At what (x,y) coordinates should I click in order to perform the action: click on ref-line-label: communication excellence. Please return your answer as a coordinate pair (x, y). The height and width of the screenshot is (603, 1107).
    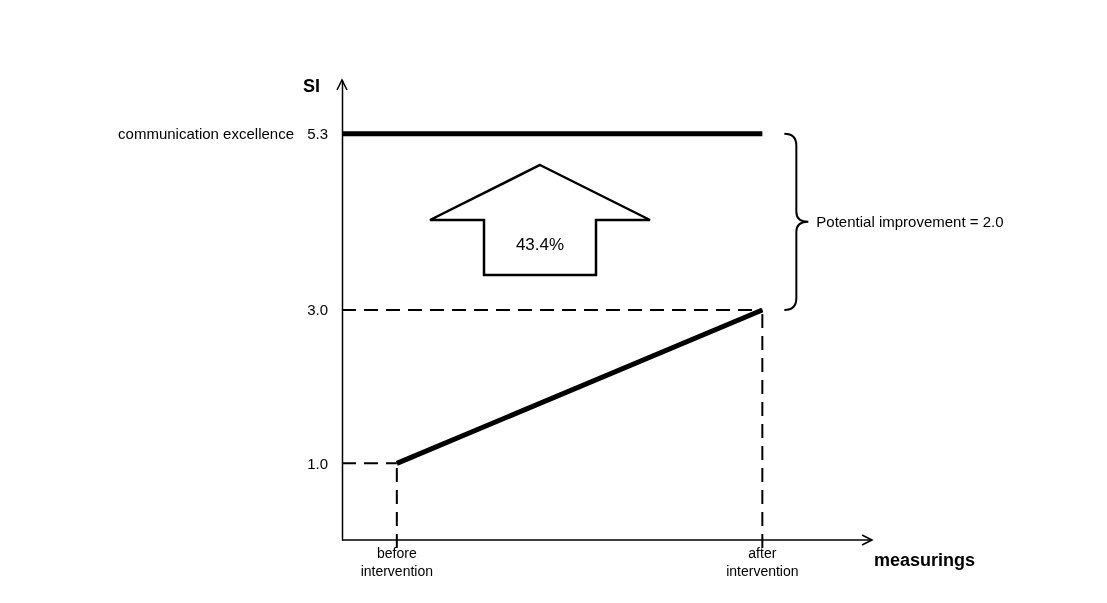
    Looking at the image, I should click on (206, 133).